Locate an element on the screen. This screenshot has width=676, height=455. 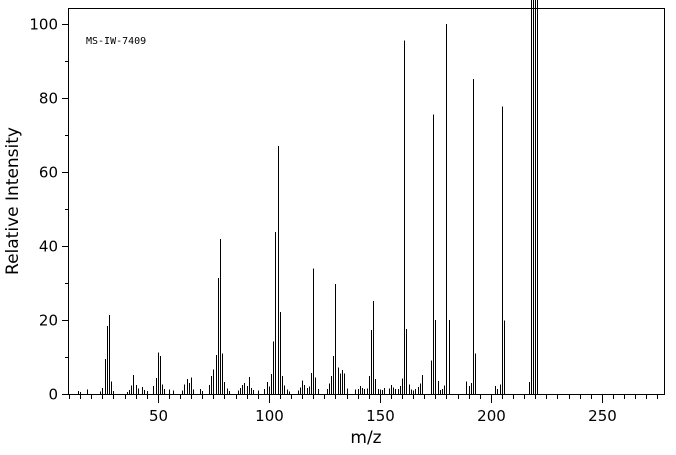
x-axis-tick-labels: 50 100 150 200 250 is located at coordinates (383, 416).